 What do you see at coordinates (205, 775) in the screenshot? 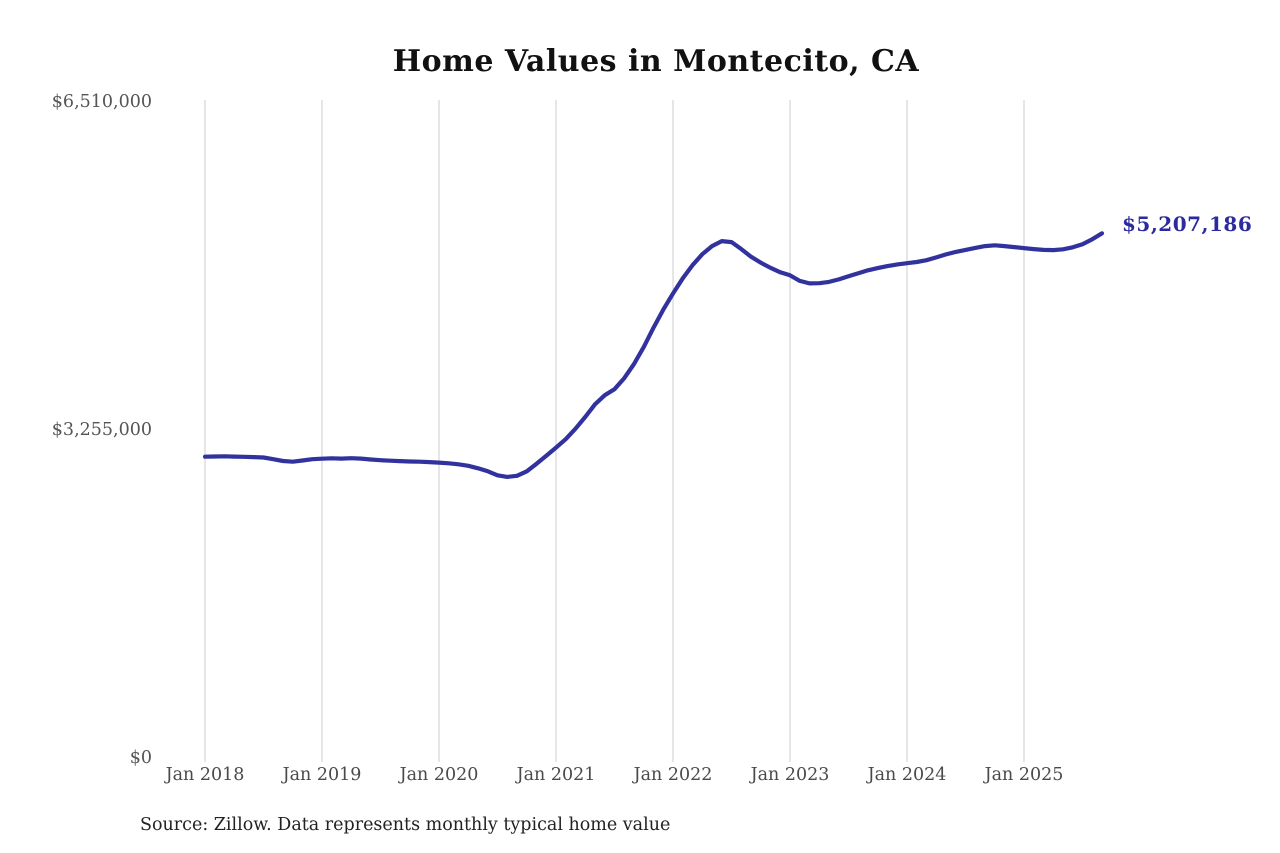
I see `x-tick-label: Jan 2018` at bounding box center [205, 775].